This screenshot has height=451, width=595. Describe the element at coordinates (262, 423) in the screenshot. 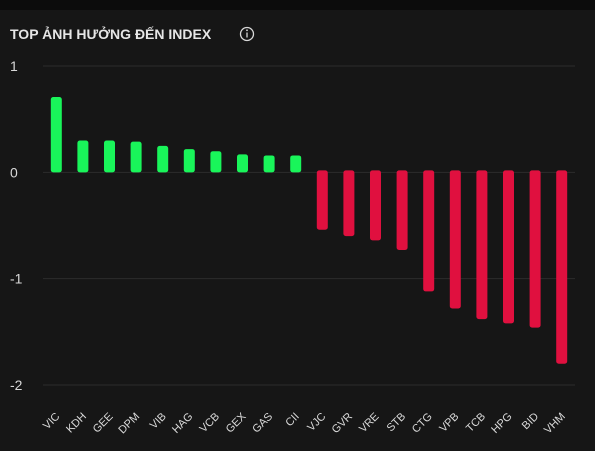

I see `x-tick-label: GAS` at that location.